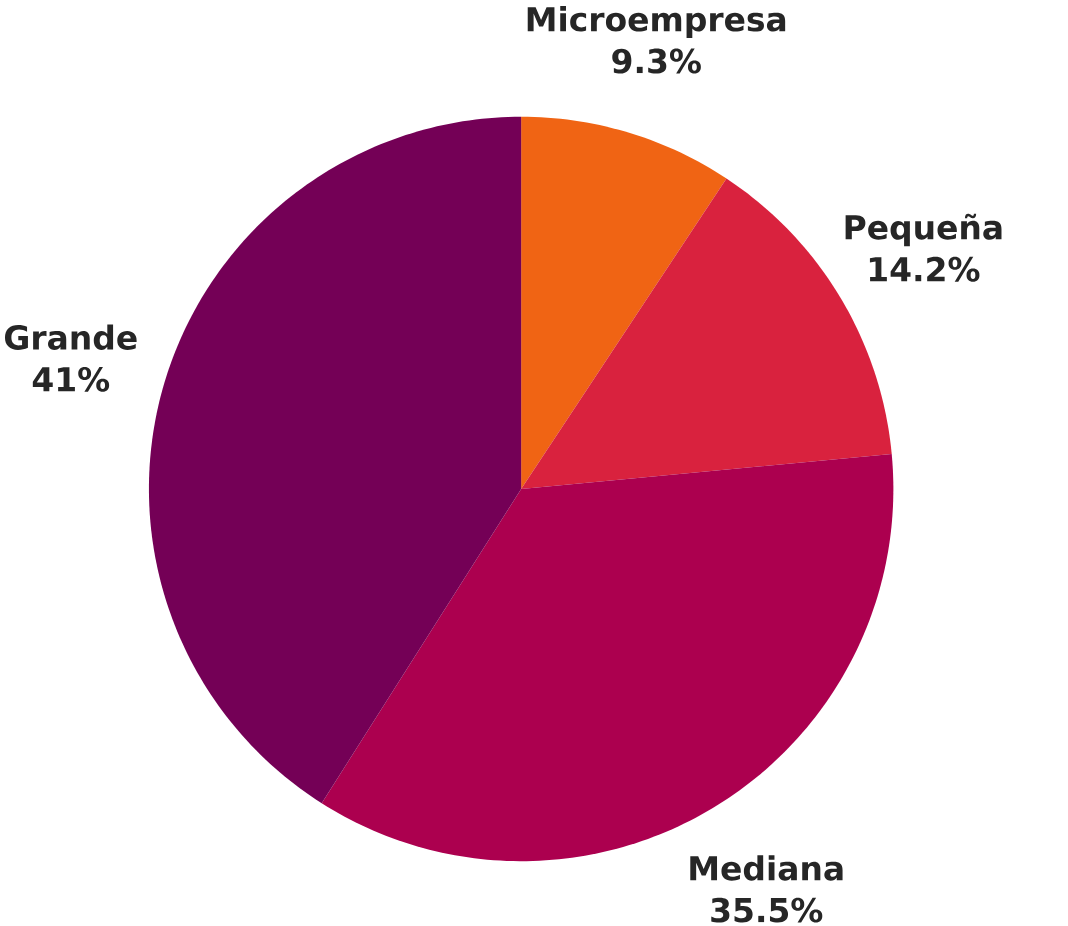  Describe the element at coordinates (767, 910) in the screenshot. I see `data-label: 35.5%` at that location.